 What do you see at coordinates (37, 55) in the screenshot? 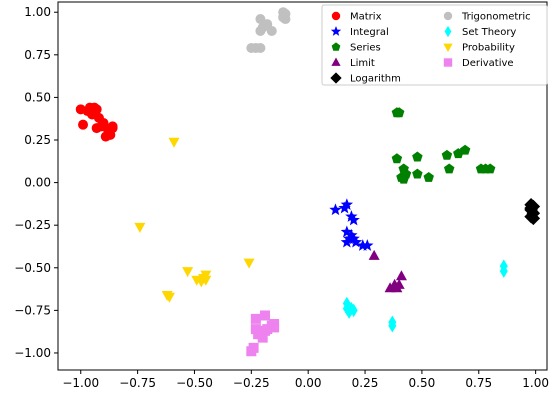
I see `y-tick-label: 0.75` at bounding box center [37, 55].